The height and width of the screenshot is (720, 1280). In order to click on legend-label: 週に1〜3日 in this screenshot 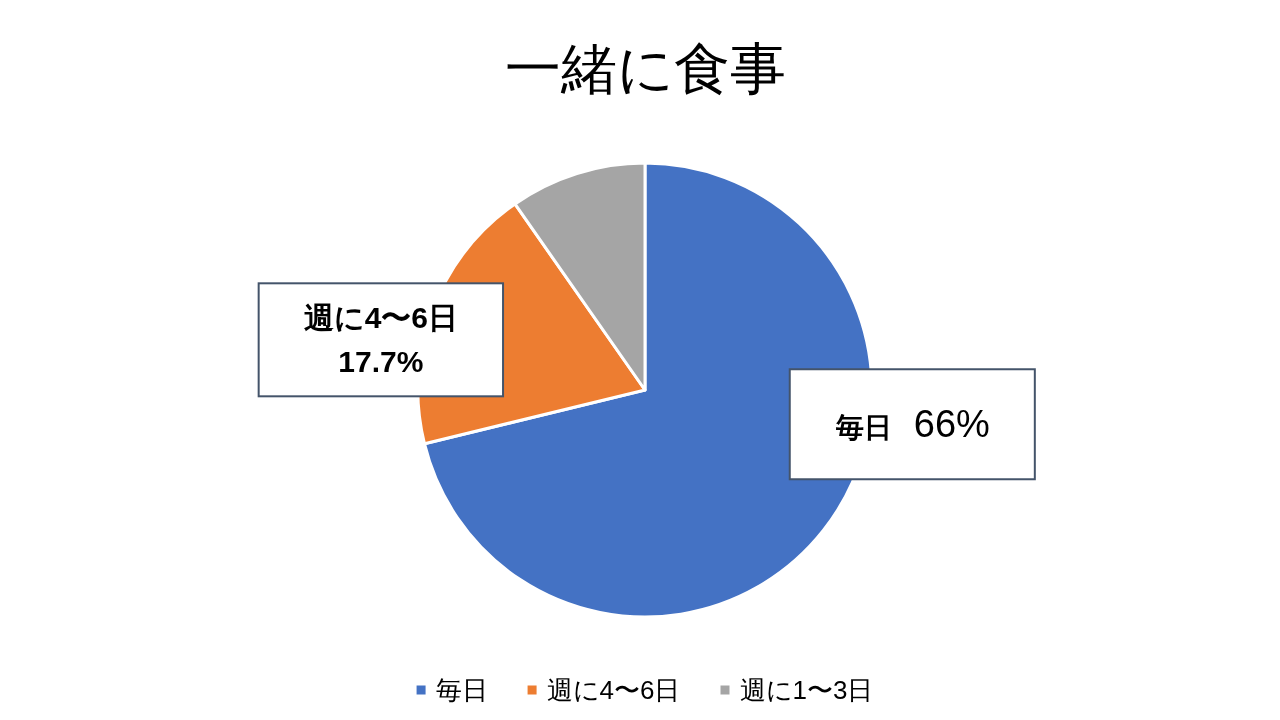, I will do `click(806, 690)`.